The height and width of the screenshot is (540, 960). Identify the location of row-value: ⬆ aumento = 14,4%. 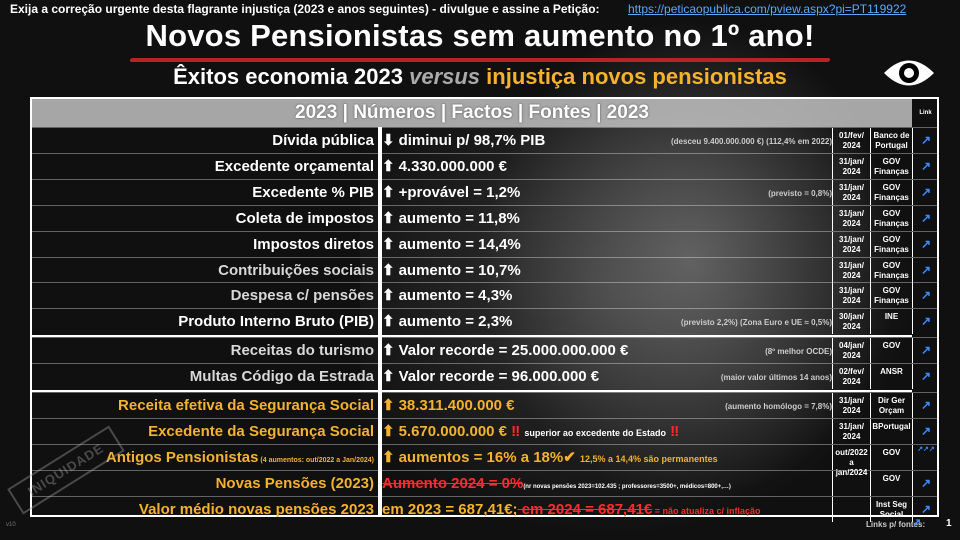
(607, 244).